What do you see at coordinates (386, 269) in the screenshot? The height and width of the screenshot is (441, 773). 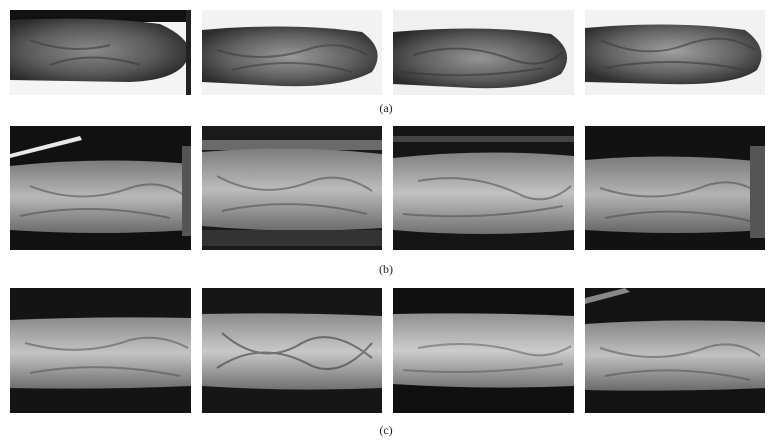 I see `caption-b: (b)` at bounding box center [386, 269].